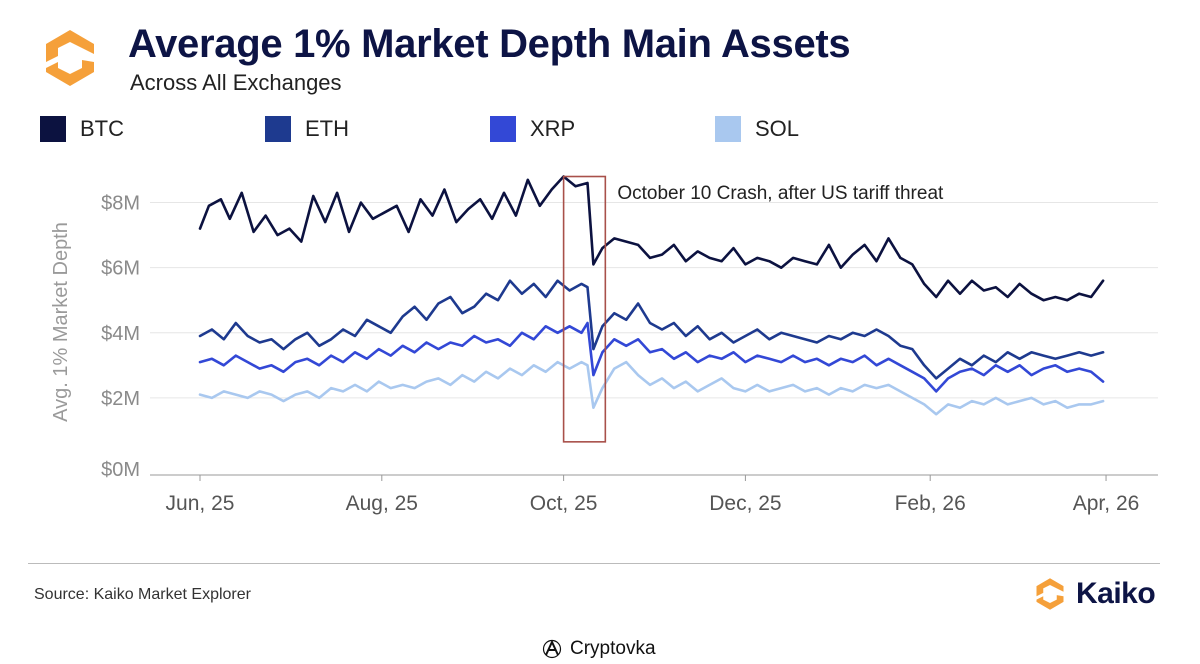  I want to click on legend-item-btc: BTC, so click(82, 129).